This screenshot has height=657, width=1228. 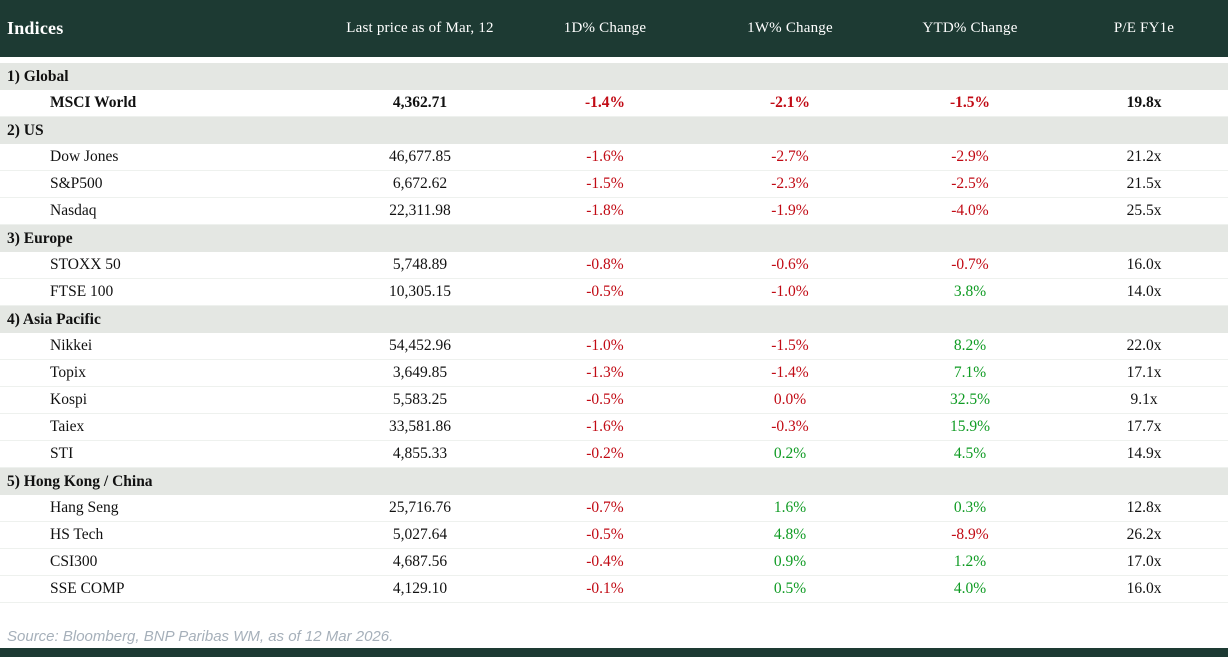 I want to click on pe-cell: 25.5x, so click(x=1144, y=210).